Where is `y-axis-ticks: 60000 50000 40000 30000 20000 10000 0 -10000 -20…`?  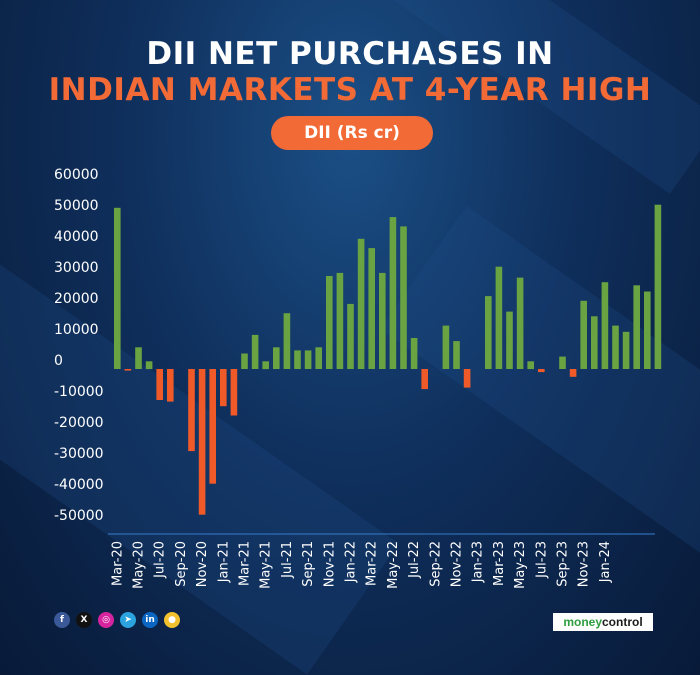 y-axis-ticks: 60000 50000 40000 30000 20000 10000 0 -10000 -20… is located at coordinates (79, 345).